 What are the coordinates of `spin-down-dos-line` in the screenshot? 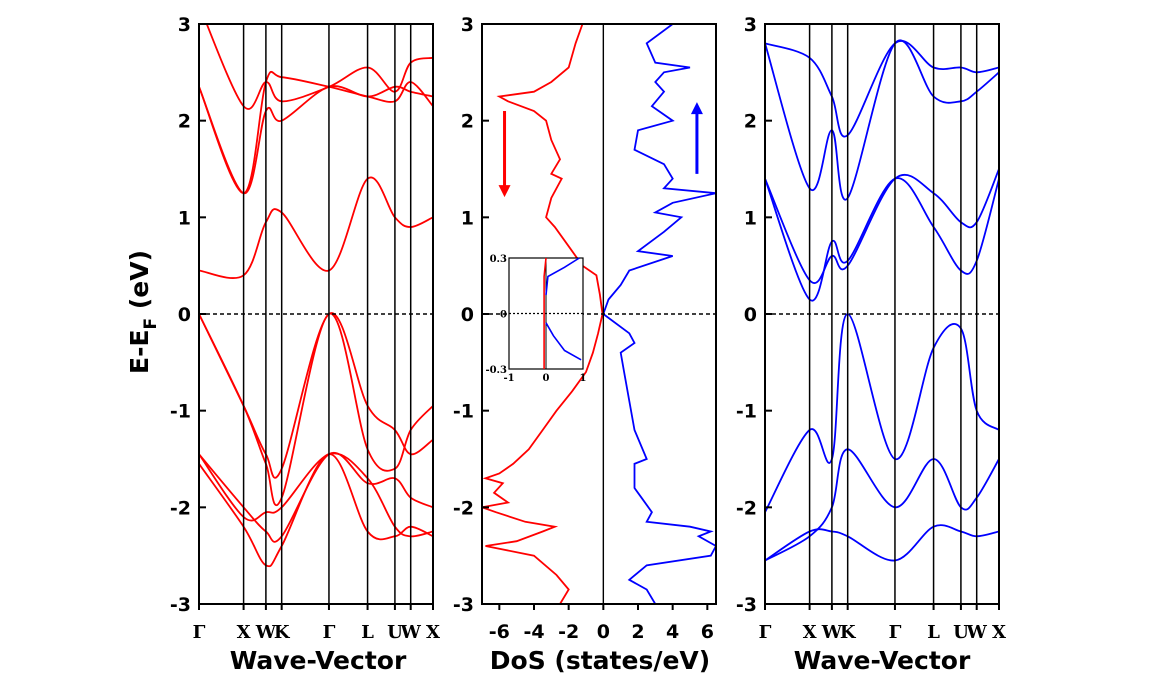 It's located at (543, 314).